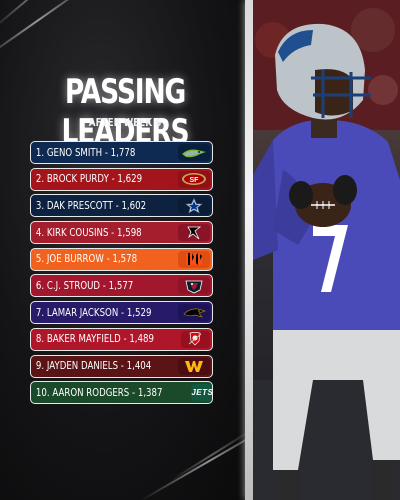  I want to click on leader-row: 1. GENO SMITH - 1,778, so click(121, 152).